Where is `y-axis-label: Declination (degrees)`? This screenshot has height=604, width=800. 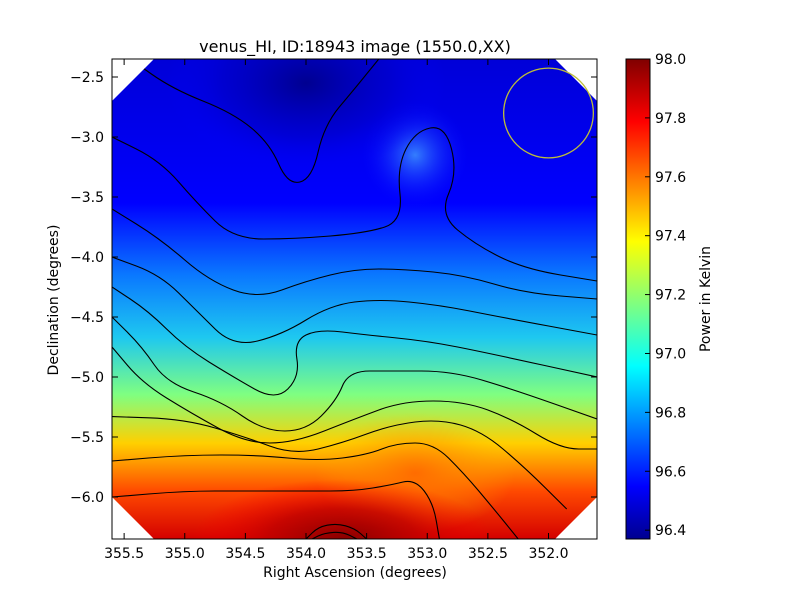
y-axis-label: Declination (degrees) is located at coordinates (54, 300).